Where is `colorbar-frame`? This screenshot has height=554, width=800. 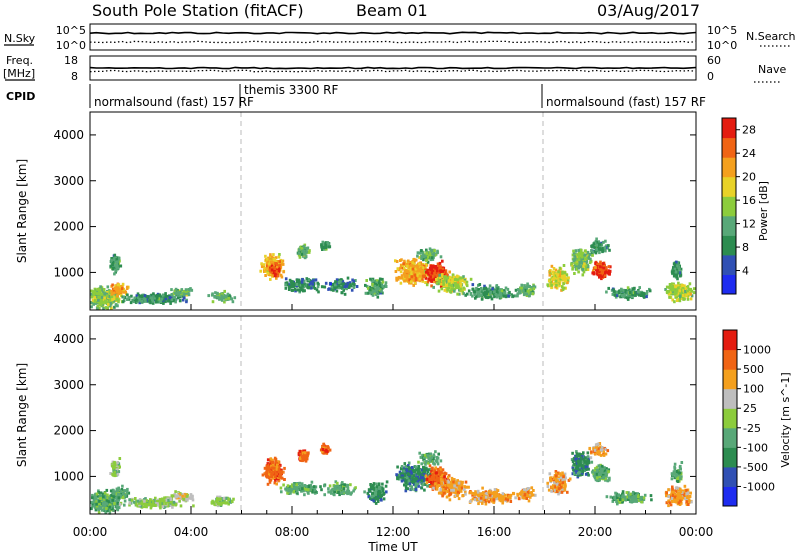
colorbar-frame is located at coordinates (729, 206).